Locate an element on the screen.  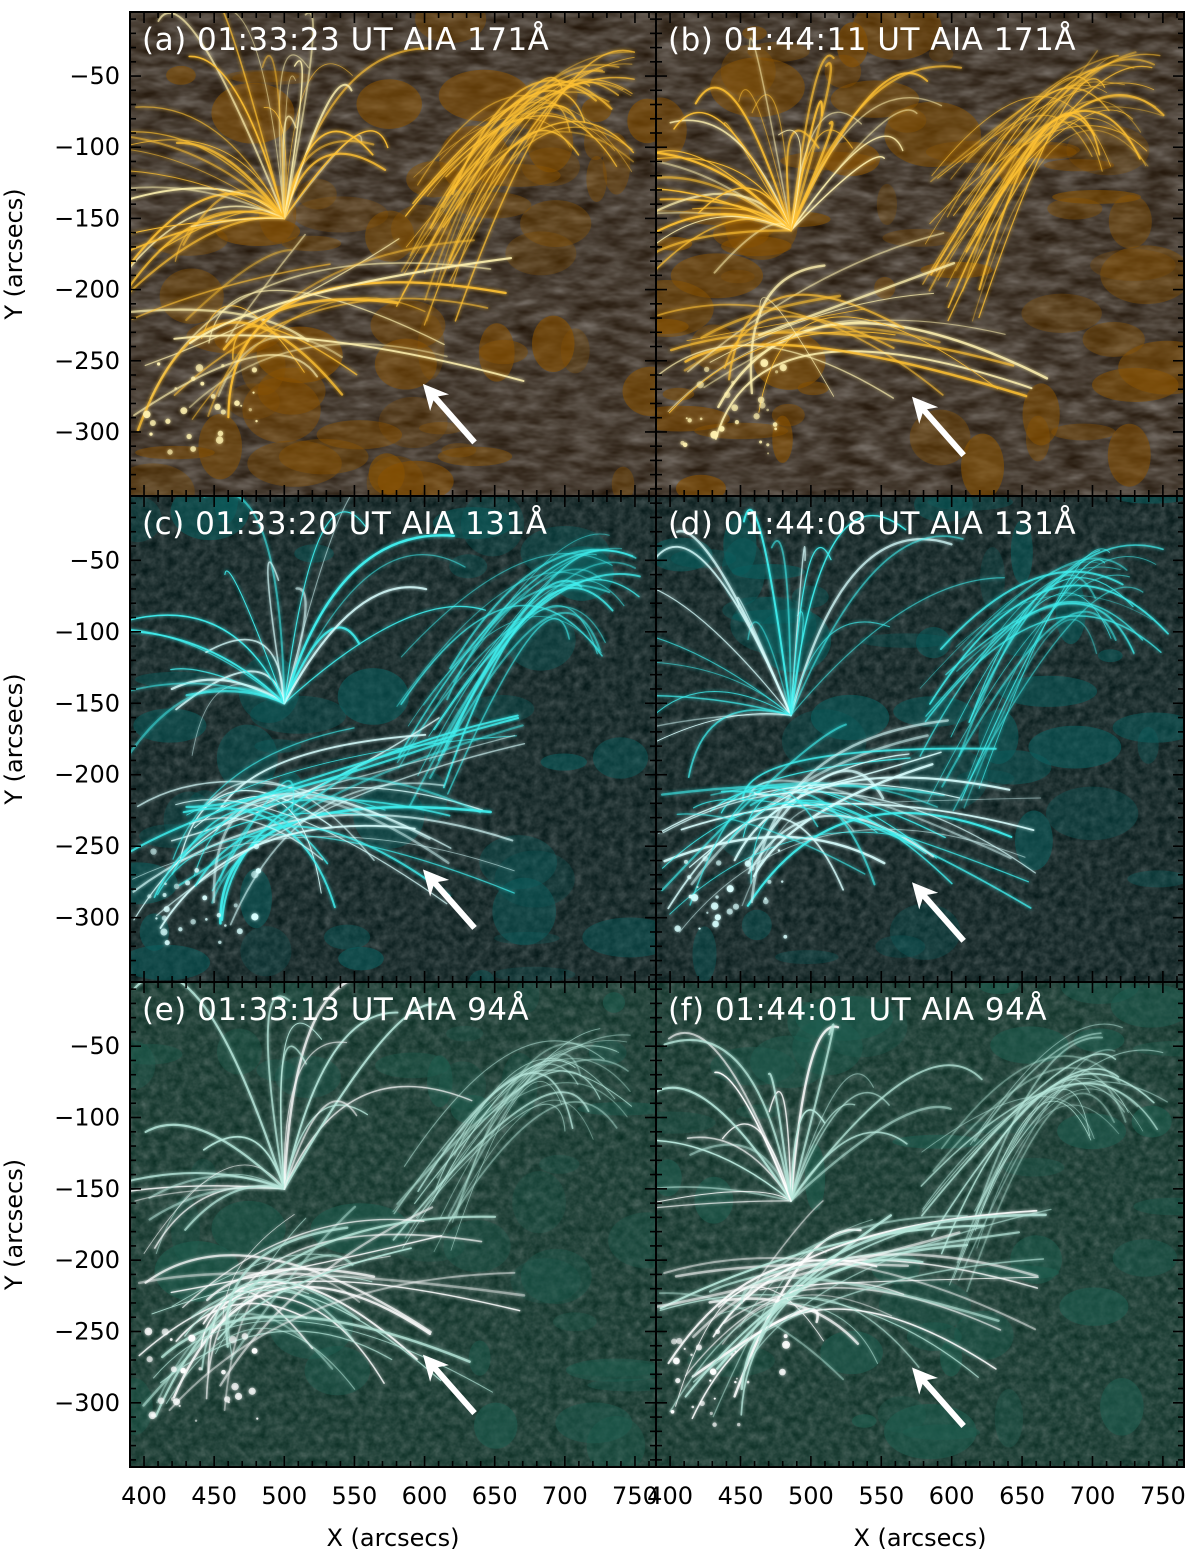
panel-f is located at coordinates (920, 1224).